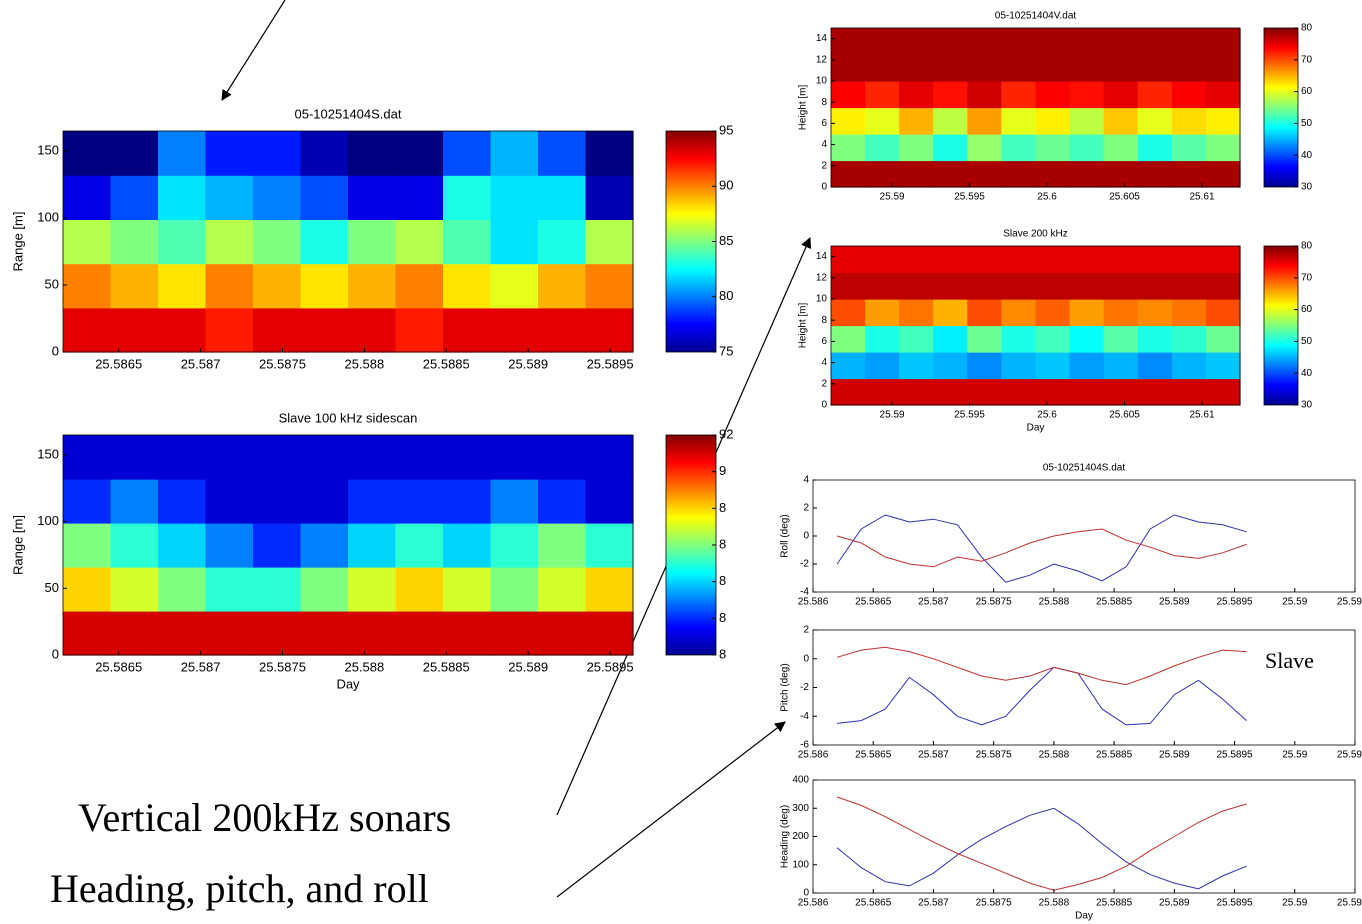 The width and height of the screenshot is (1362, 924). What do you see at coordinates (1307, 187) in the screenshot?
I see `colorbar-tick-label: 30` at bounding box center [1307, 187].